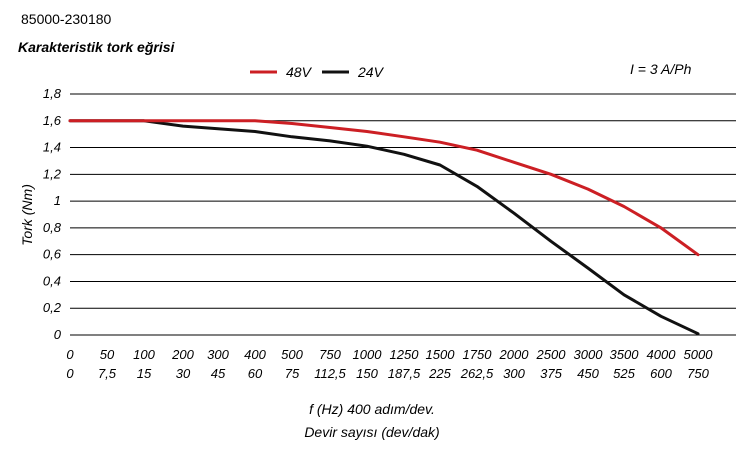 This screenshot has width=750, height=457. I want to click on x-tick-label-rpm: 187,5, so click(404, 373).